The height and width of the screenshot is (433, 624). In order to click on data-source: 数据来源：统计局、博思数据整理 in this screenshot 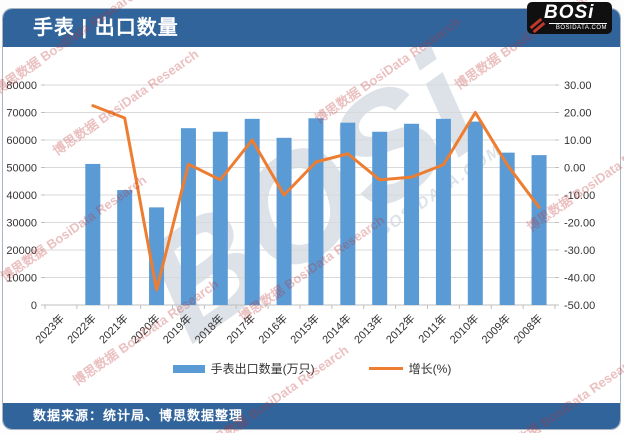, I will do `click(138, 415)`.